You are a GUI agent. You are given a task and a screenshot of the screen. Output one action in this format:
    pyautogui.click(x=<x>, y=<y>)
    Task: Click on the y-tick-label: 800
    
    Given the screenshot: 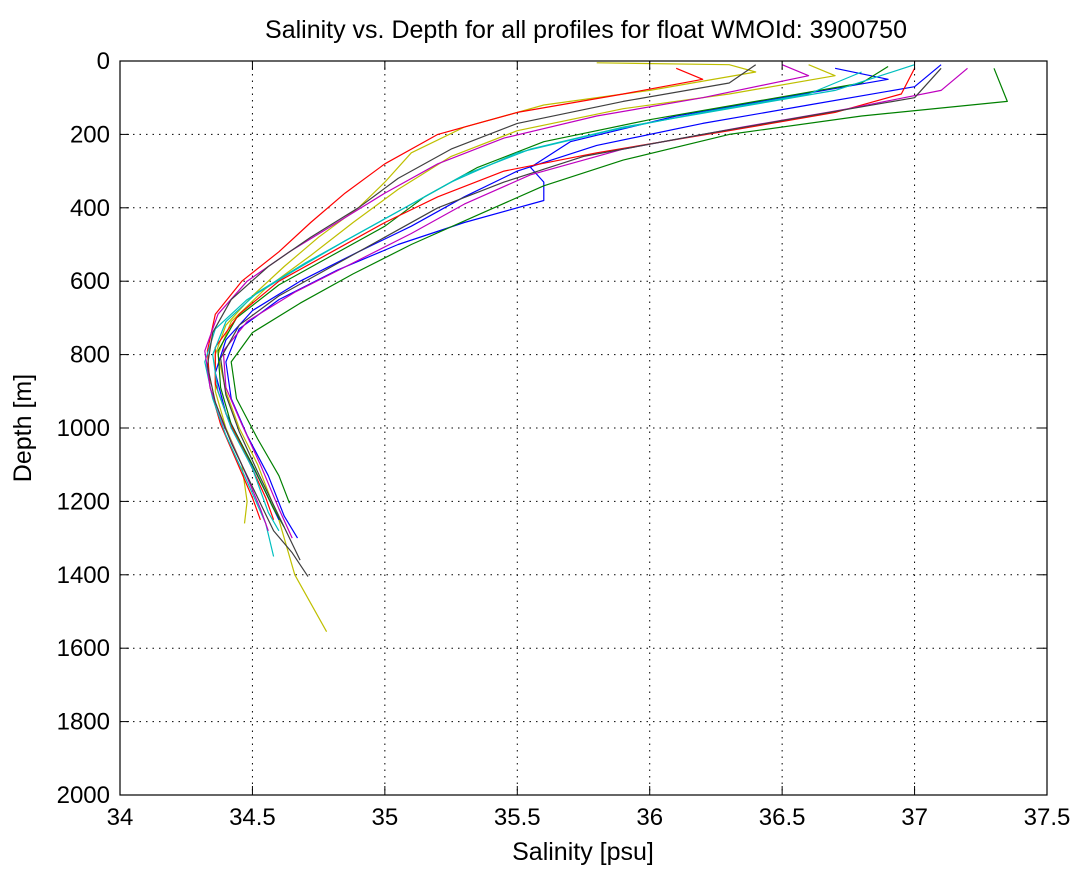 What is the action you would take?
    pyautogui.click(x=90, y=355)
    